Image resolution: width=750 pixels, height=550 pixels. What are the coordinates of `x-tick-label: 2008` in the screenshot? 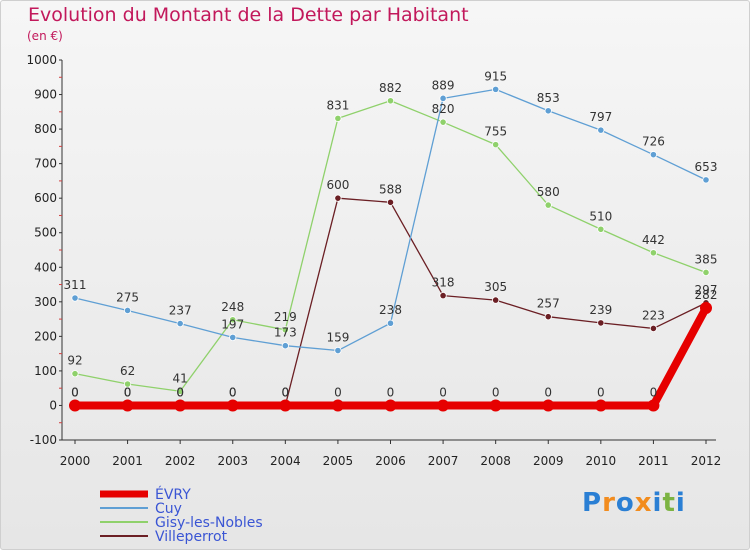 It's located at (495, 461).